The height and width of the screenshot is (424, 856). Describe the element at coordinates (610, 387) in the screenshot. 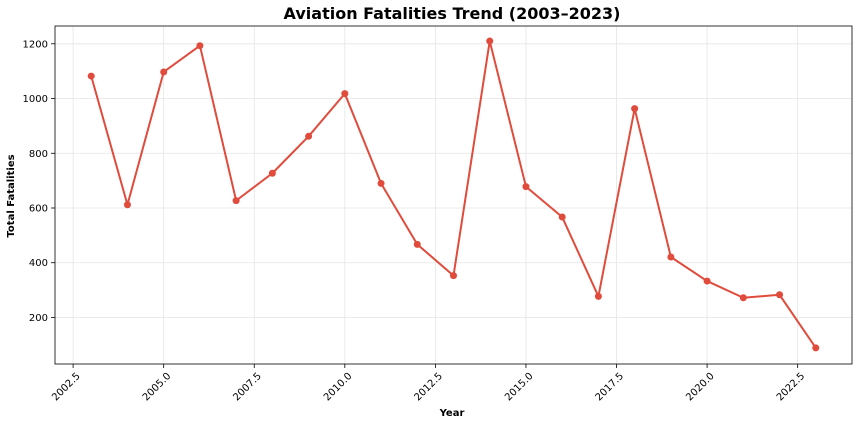

I see `x-tick-label: 2017.5` at that location.